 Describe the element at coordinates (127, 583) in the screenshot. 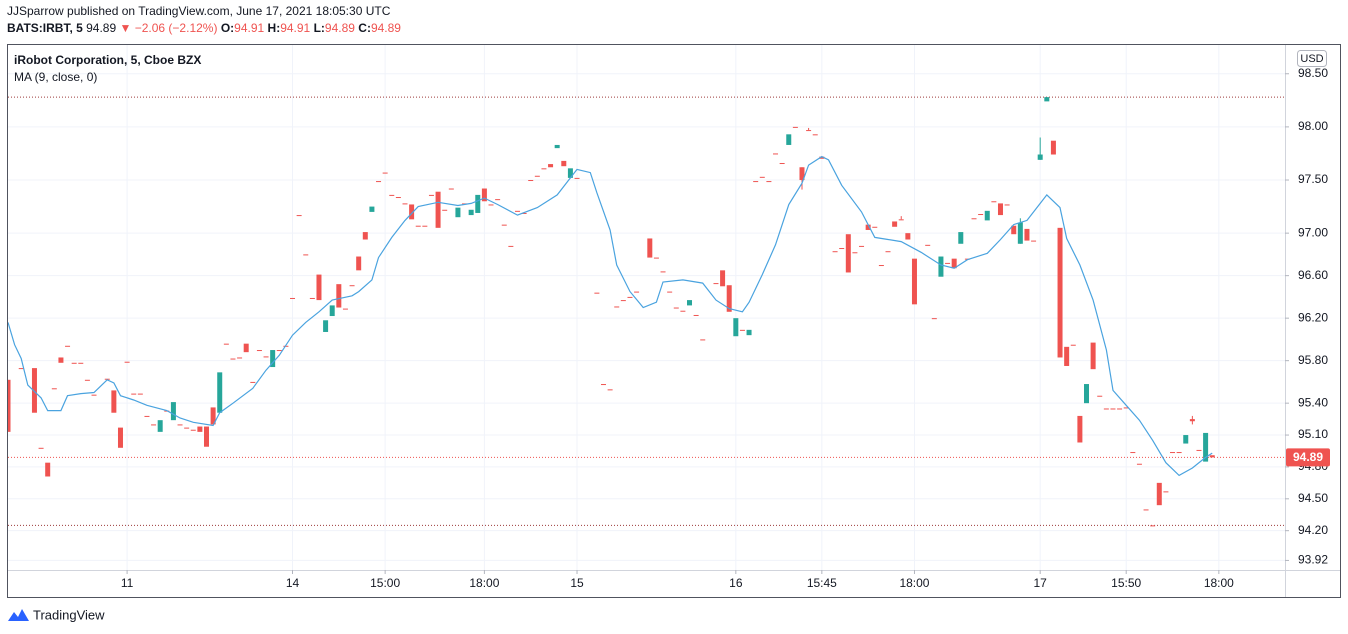

I see `x-tick-label: 11` at that location.